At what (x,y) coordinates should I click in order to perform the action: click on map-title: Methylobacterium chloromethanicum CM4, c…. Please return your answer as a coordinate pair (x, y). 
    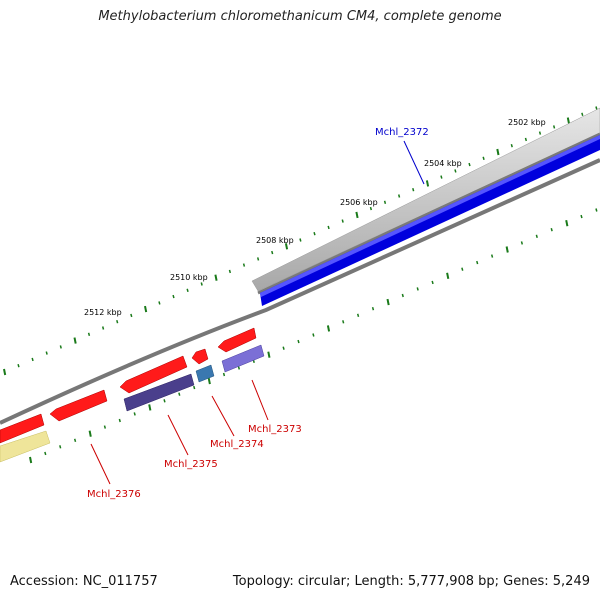
    Looking at the image, I should click on (300, 16).